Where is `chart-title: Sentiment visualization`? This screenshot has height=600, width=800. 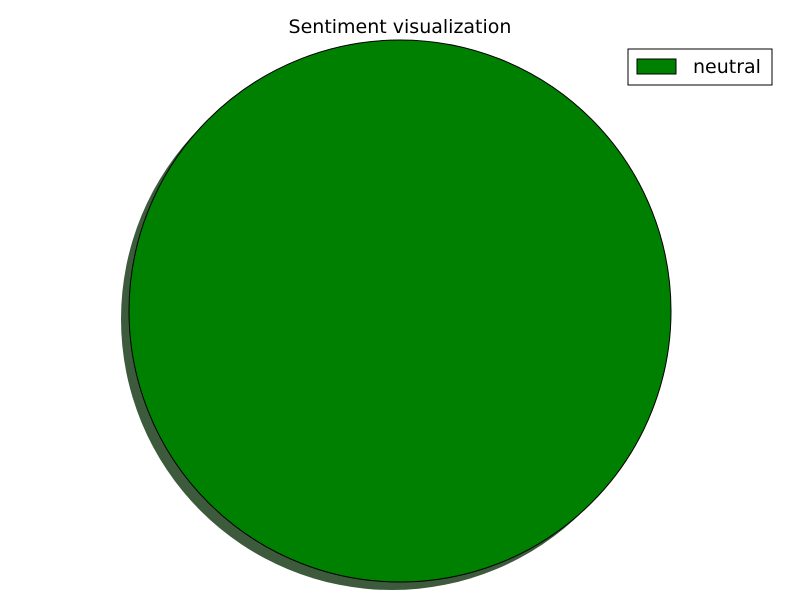
chart-title: Sentiment visualization is located at coordinates (400, 27).